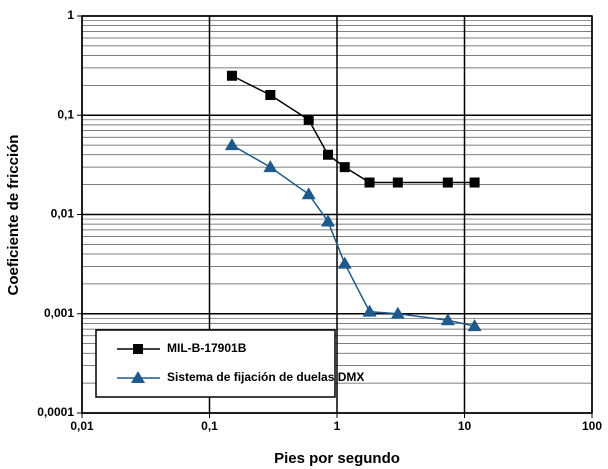 The width and height of the screenshot is (608, 469). What do you see at coordinates (13, 215) in the screenshot?
I see `y-axis-title: Coeficiente de fricción` at bounding box center [13, 215].